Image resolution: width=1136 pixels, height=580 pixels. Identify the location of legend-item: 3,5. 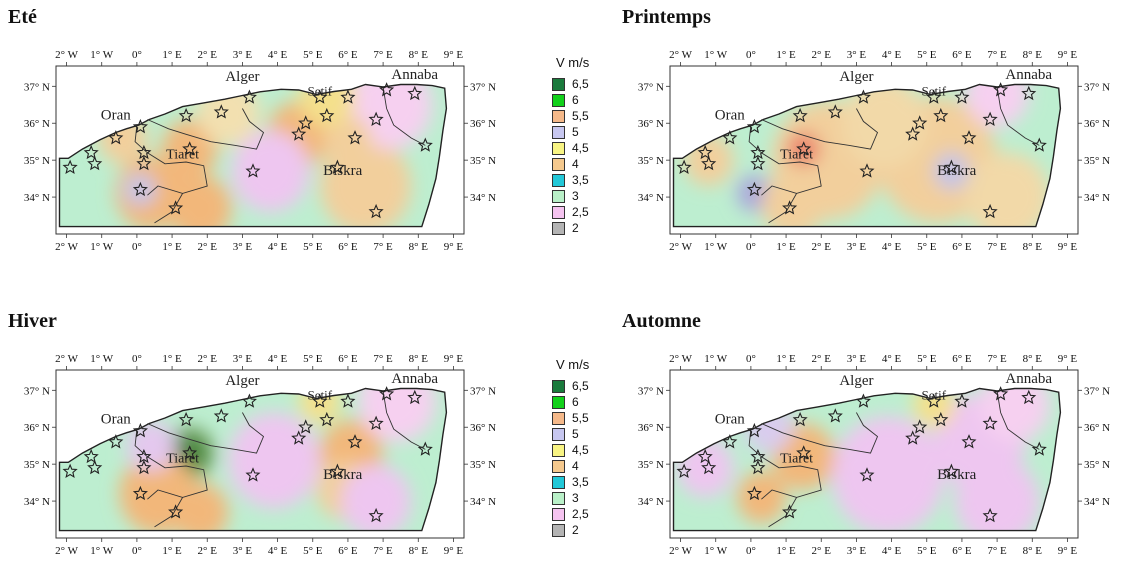
(592, 180).